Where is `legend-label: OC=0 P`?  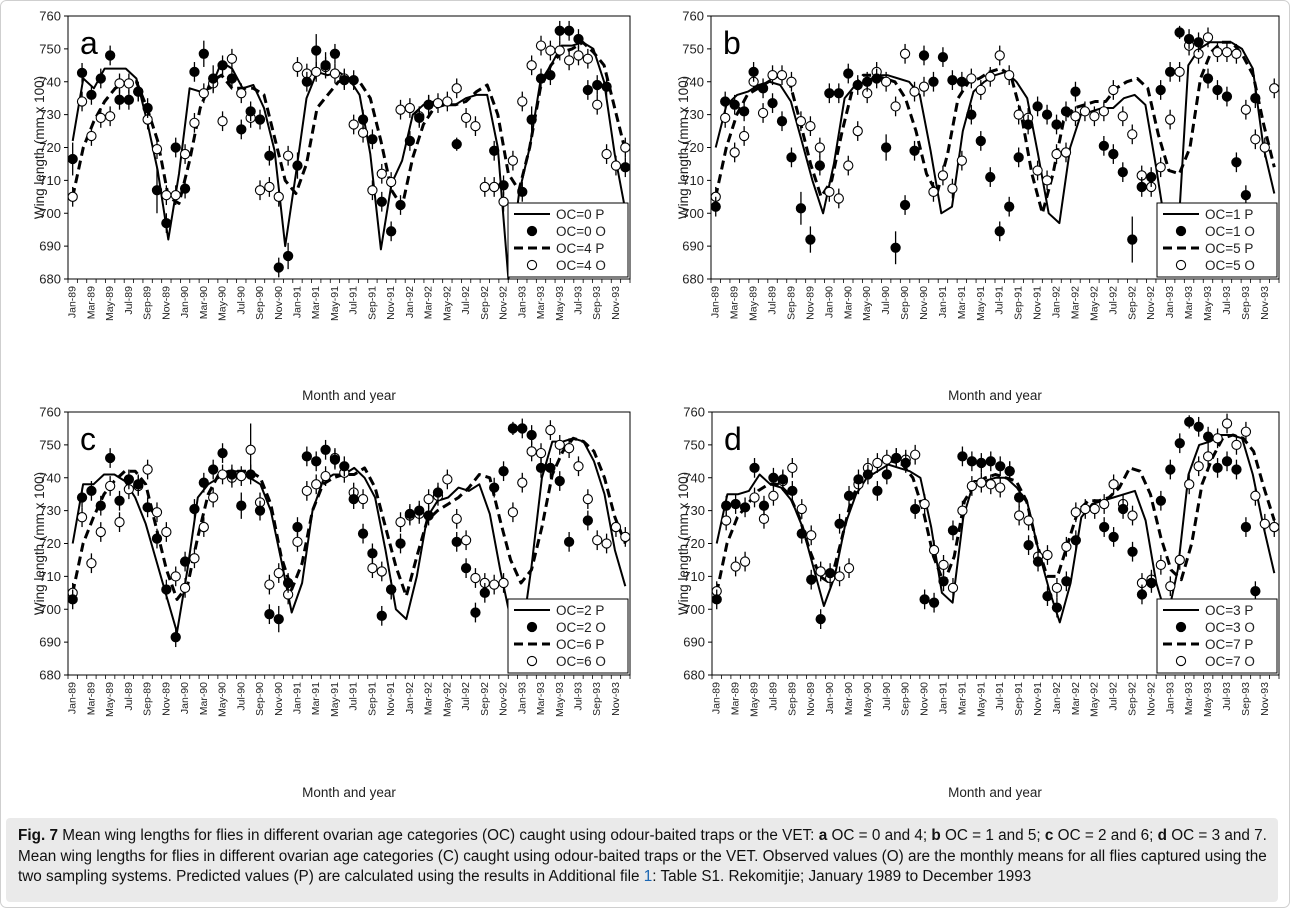
legend-label: OC=0 P is located at coordinates (580, 214).